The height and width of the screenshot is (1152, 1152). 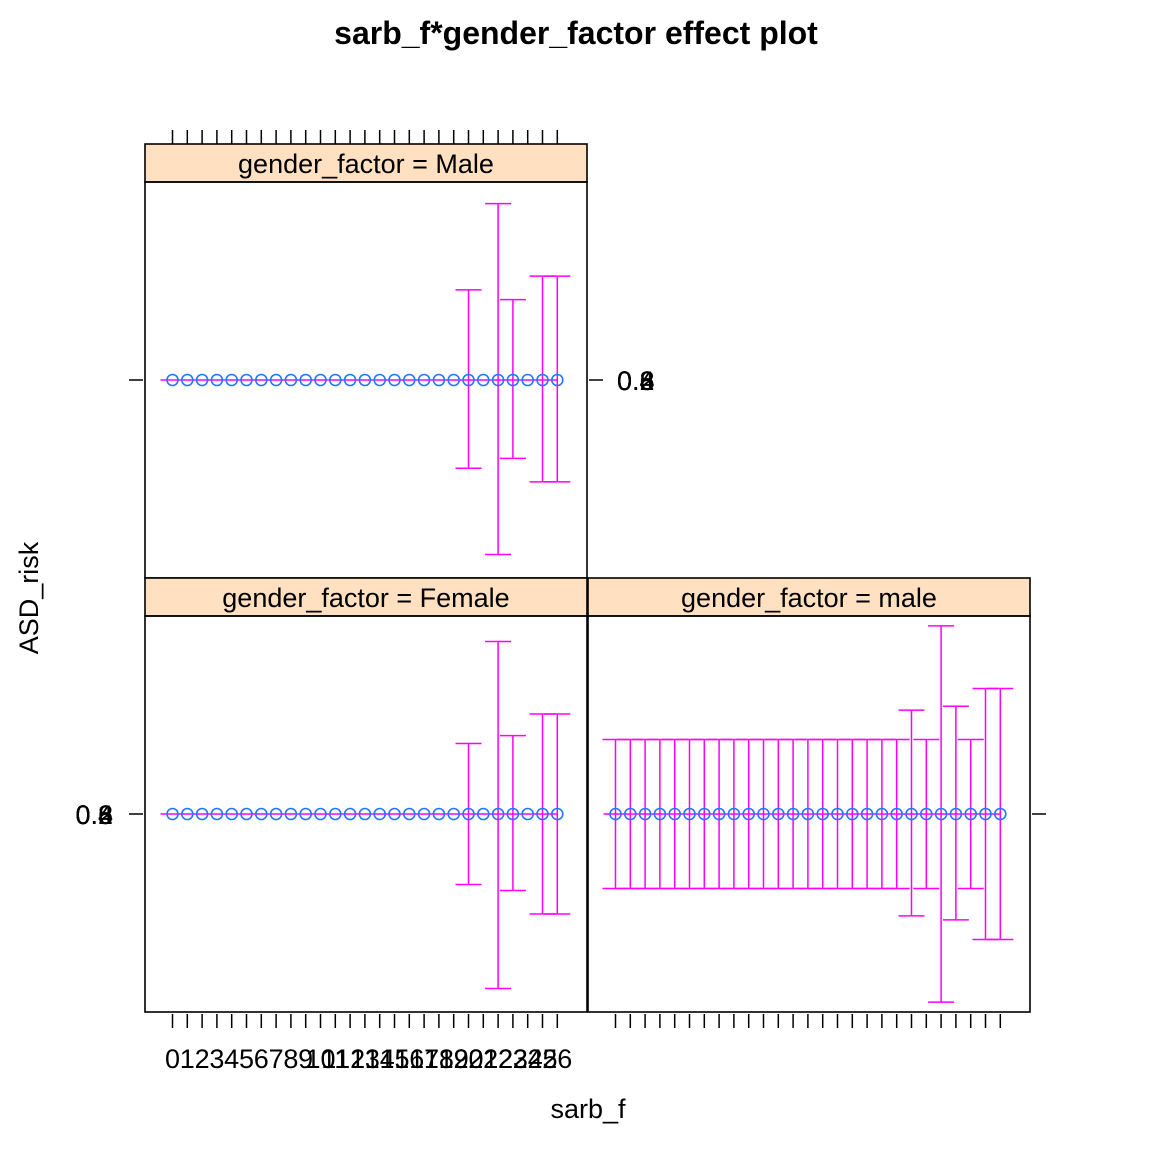 What do you see at coordinates (231, 1059) in the screenshot?
I see `x-tick-label-4: 4` at bounding box center [231, 1059].